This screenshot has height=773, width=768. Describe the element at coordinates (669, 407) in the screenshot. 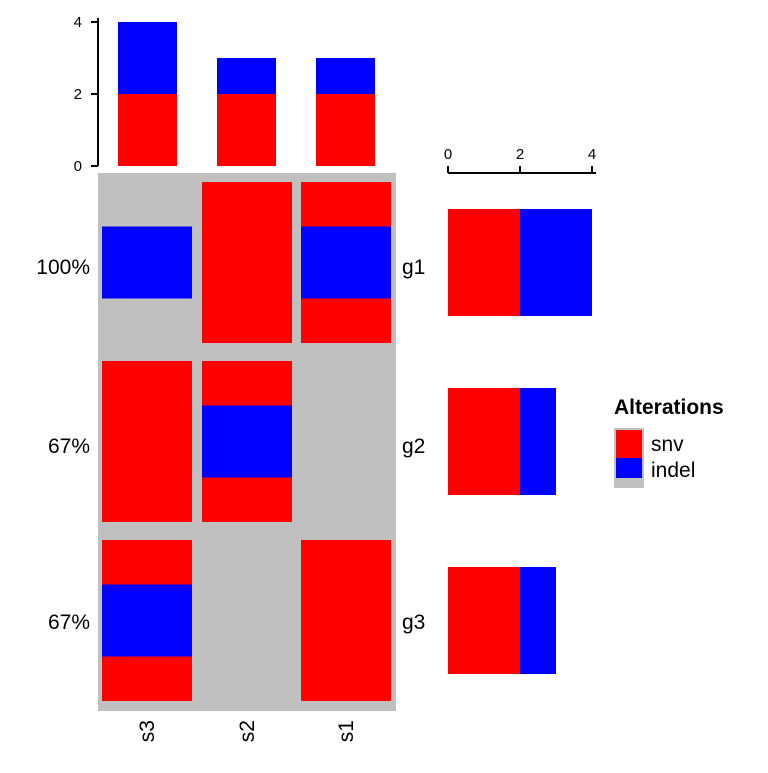

I see `legend-title: Alterations` at that location.